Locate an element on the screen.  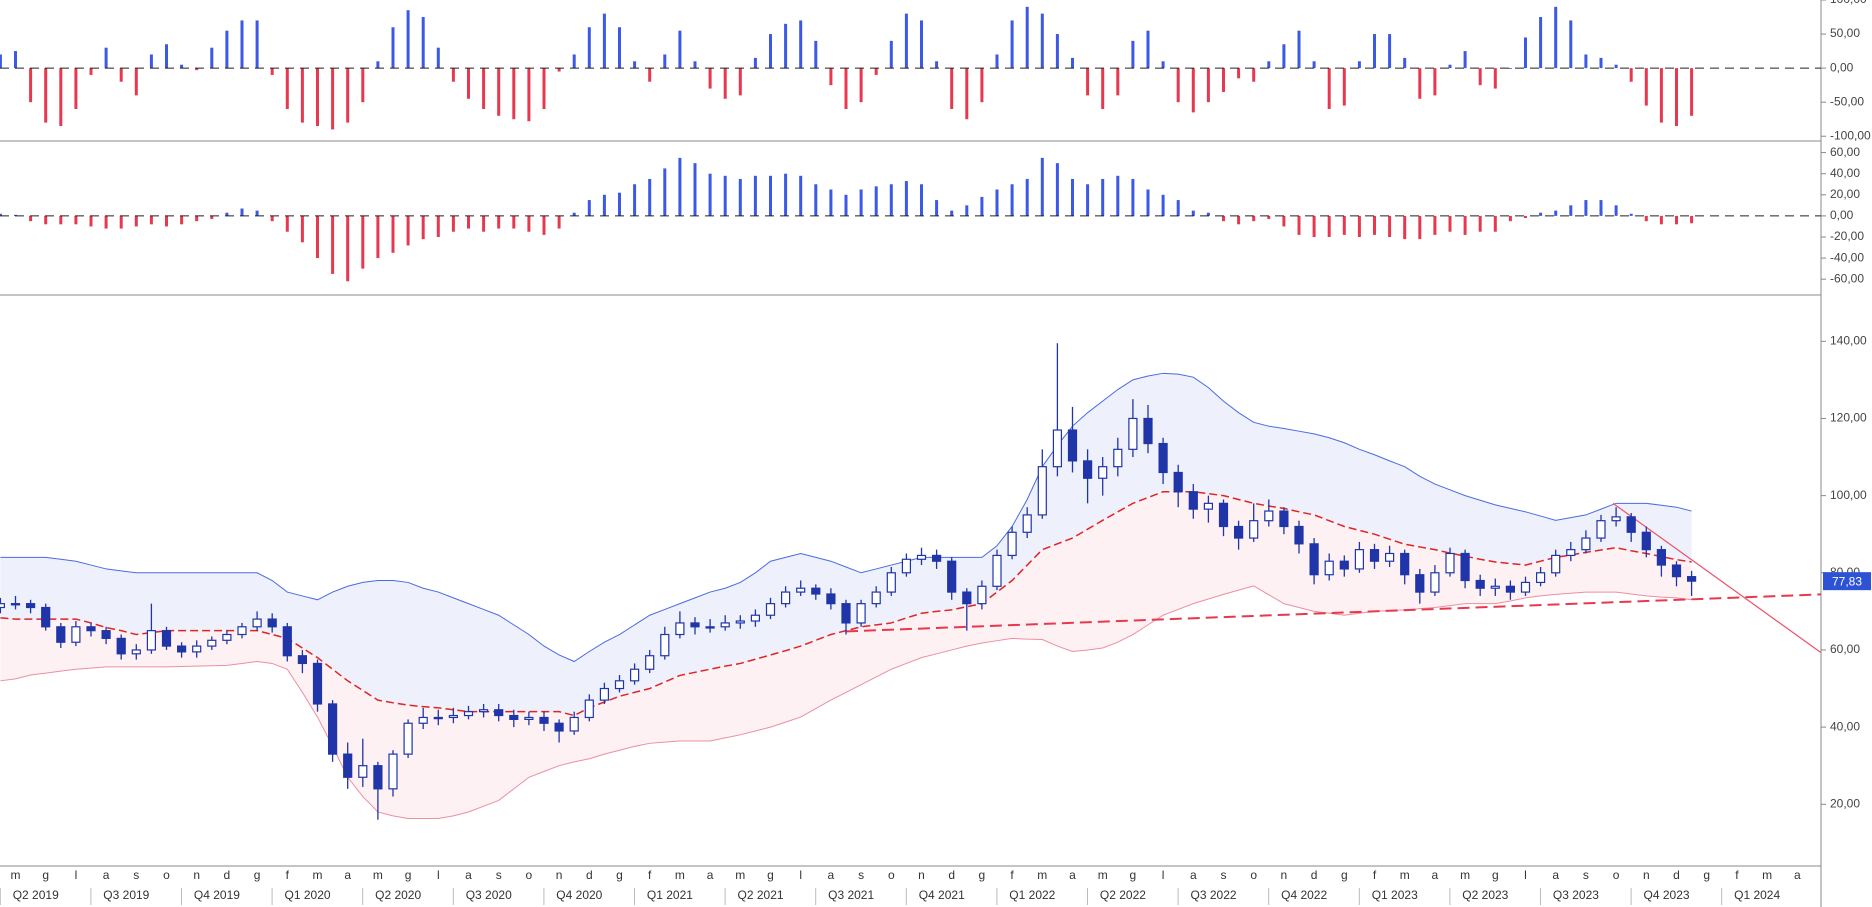
quarter-label: Q3 2023 is located at coordinates (1576, 895).